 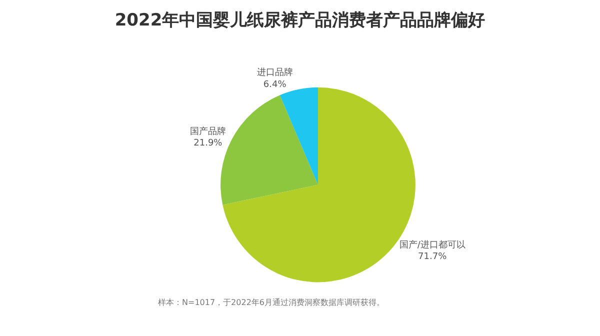 What do you see at coordinates (271, 302) in the screenshot?
I see `text: 样本：N=1017，于2022年6月通过消费洞察数据库调研获得。` at bounding box center [271, 302].